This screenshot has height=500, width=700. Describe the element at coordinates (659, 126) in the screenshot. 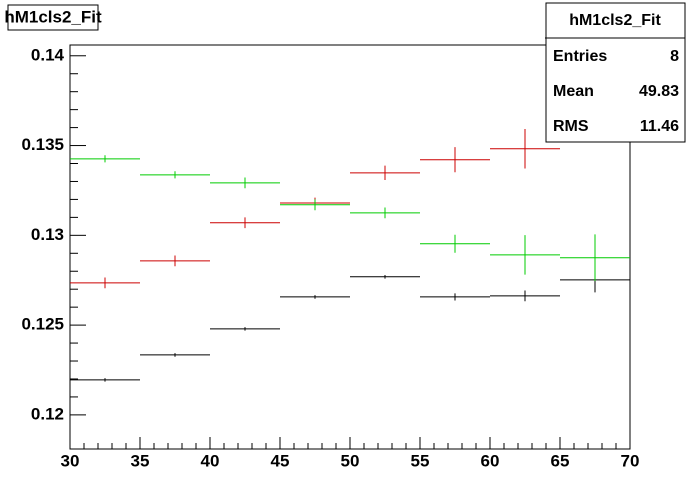

I see `stats-value: 11.46` at that location.